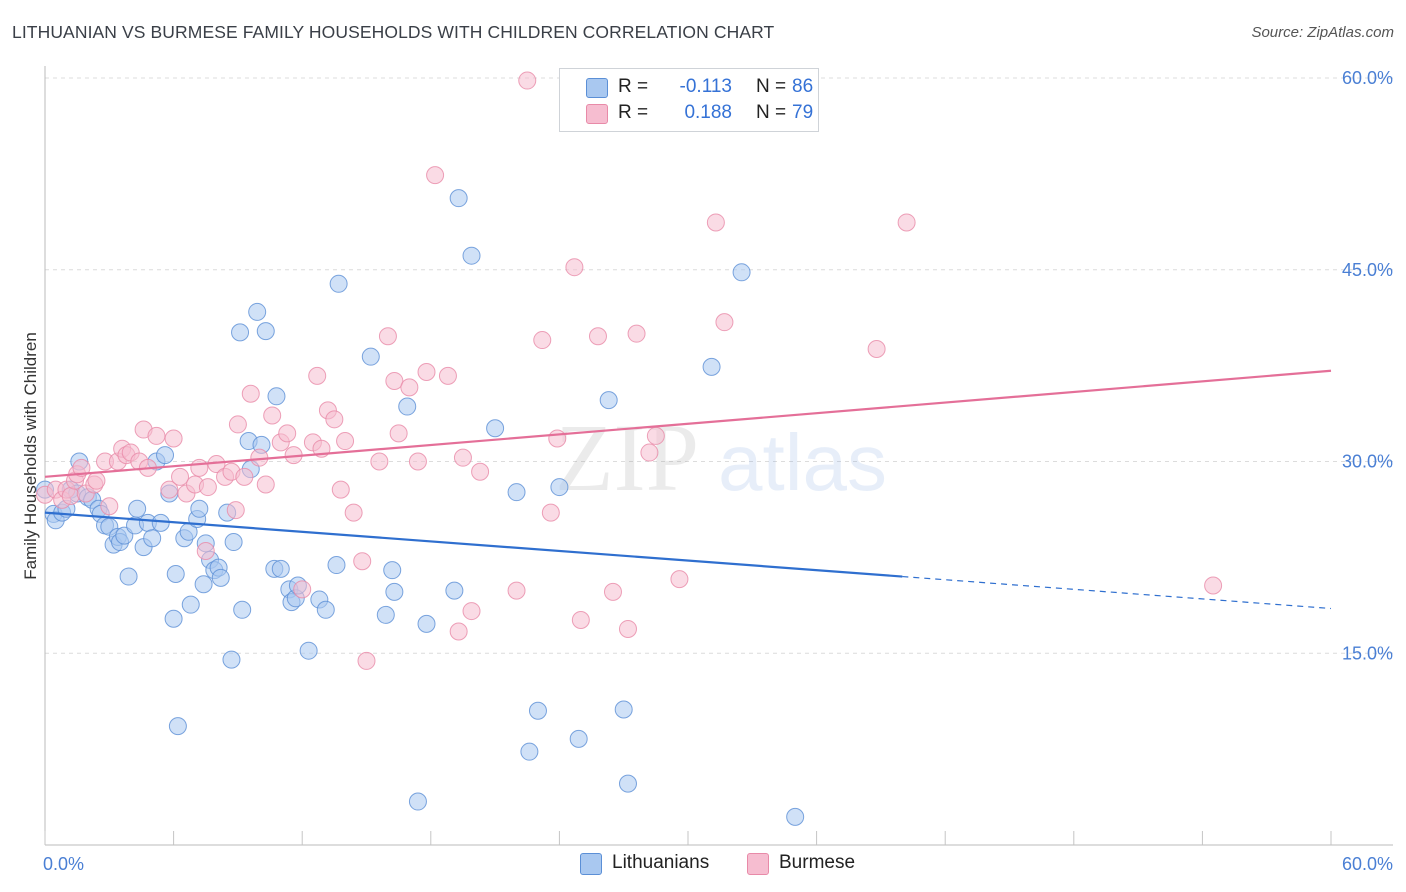  I want to click on trend-line-extension, so click(1117, 592).